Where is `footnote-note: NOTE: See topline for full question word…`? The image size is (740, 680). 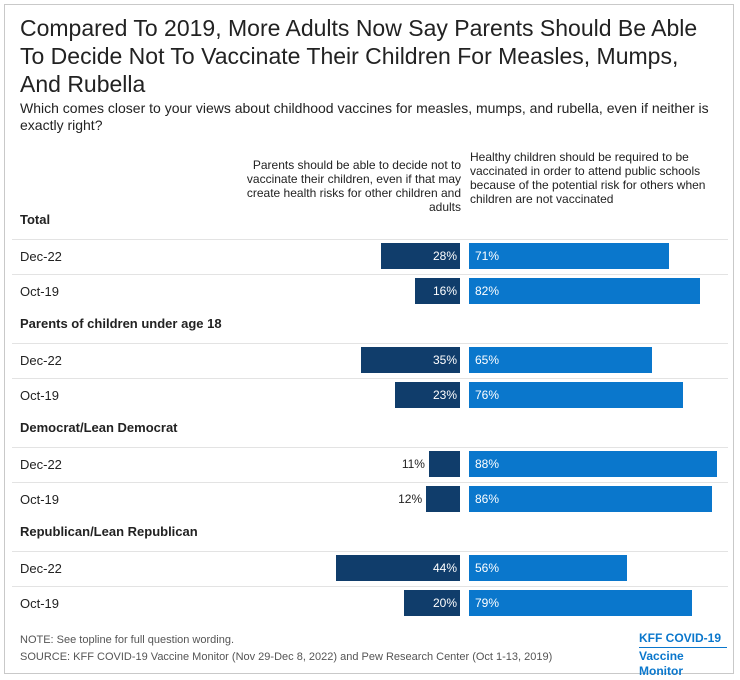
footnote-note: NOTE: See topline for full question word… is located at coordinates (127, 640).